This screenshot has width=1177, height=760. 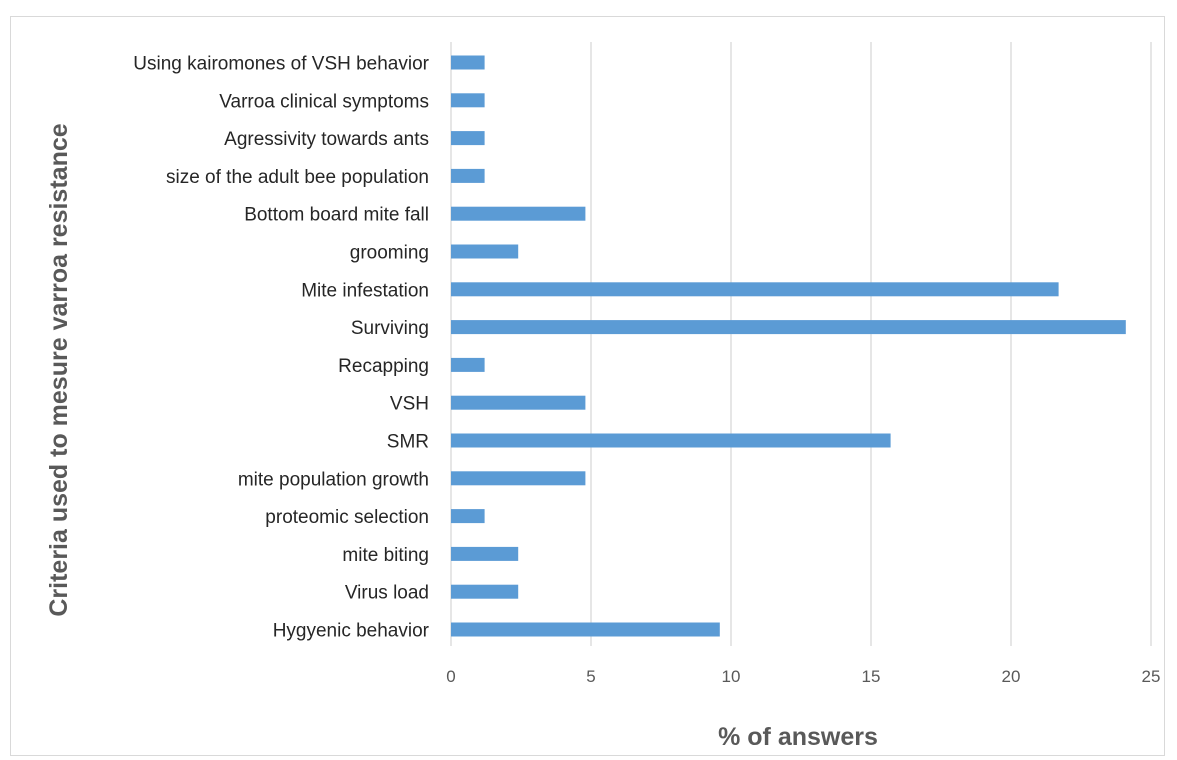 What do you see at coordinates (731, 676) in the screenshot?
I see `x-tick-label: 10` at bounding box center [731, 676].